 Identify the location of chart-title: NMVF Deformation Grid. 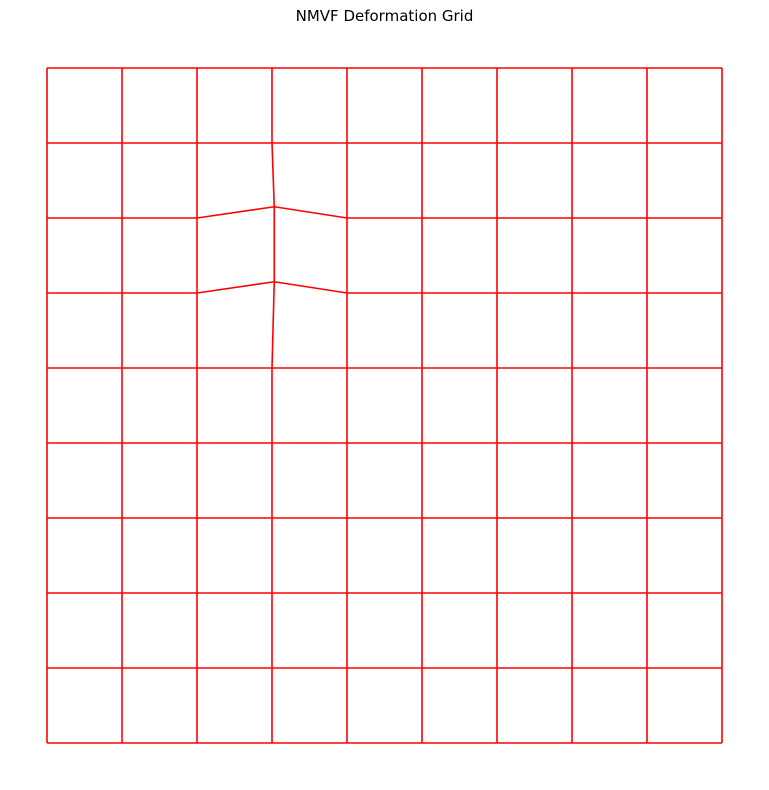
(384, 16).